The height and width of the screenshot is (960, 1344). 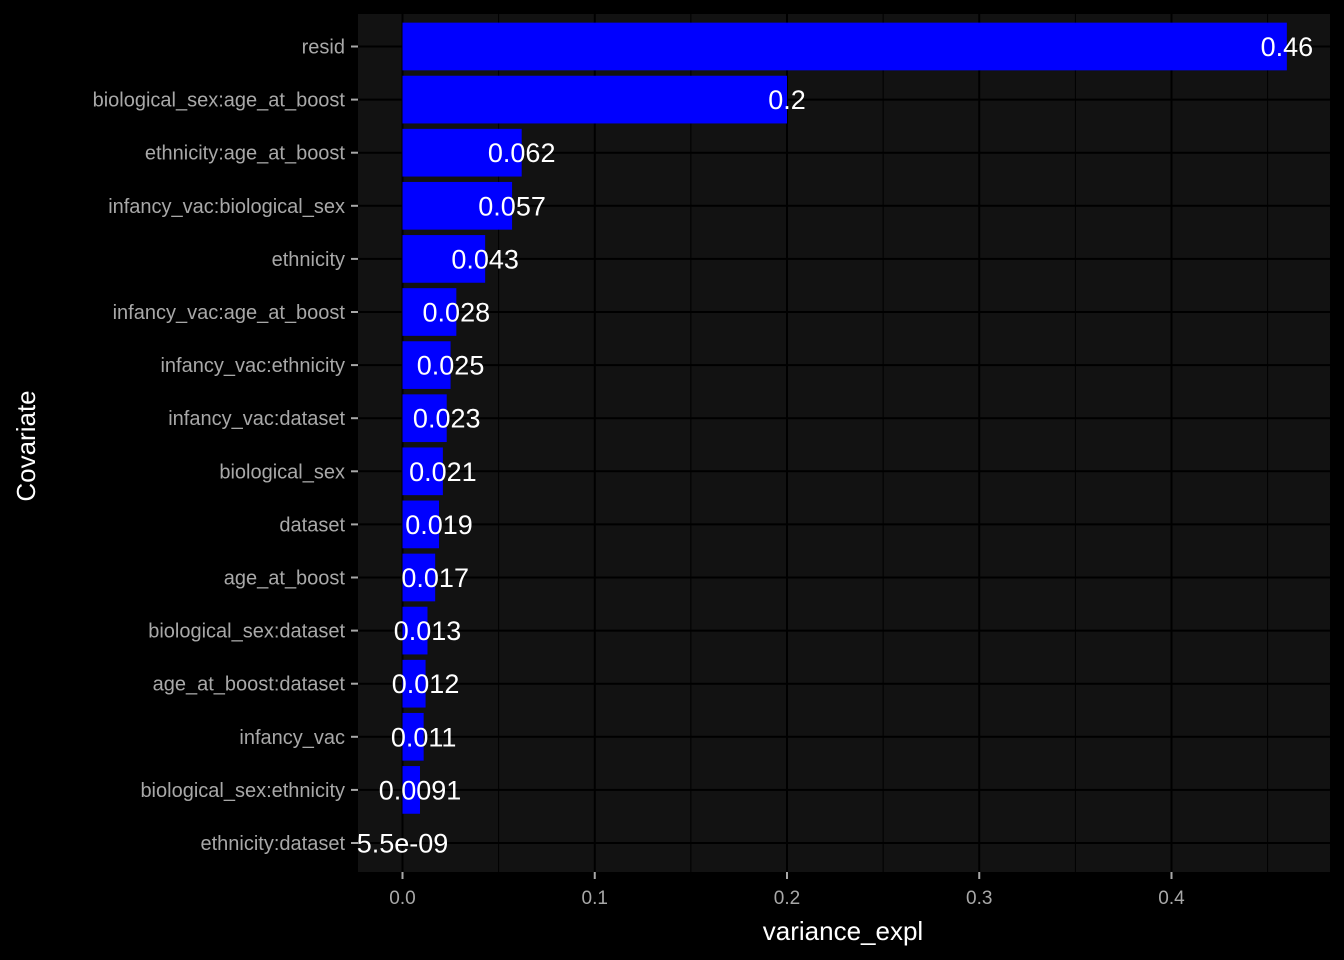 I want to click on x-tick-label: 0.3, so click(x=979, y=898).